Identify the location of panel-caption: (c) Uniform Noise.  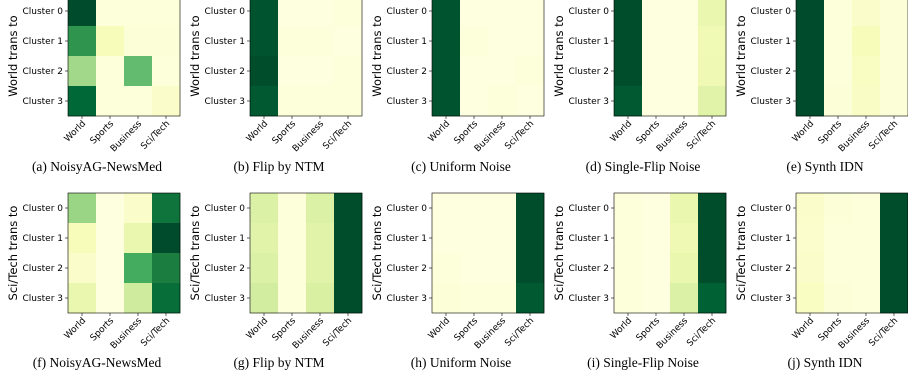
(461, 166).